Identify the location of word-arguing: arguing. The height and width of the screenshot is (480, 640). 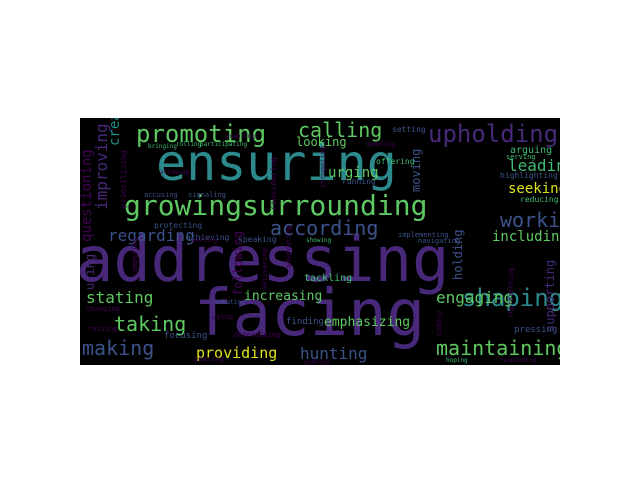
(531, 150).